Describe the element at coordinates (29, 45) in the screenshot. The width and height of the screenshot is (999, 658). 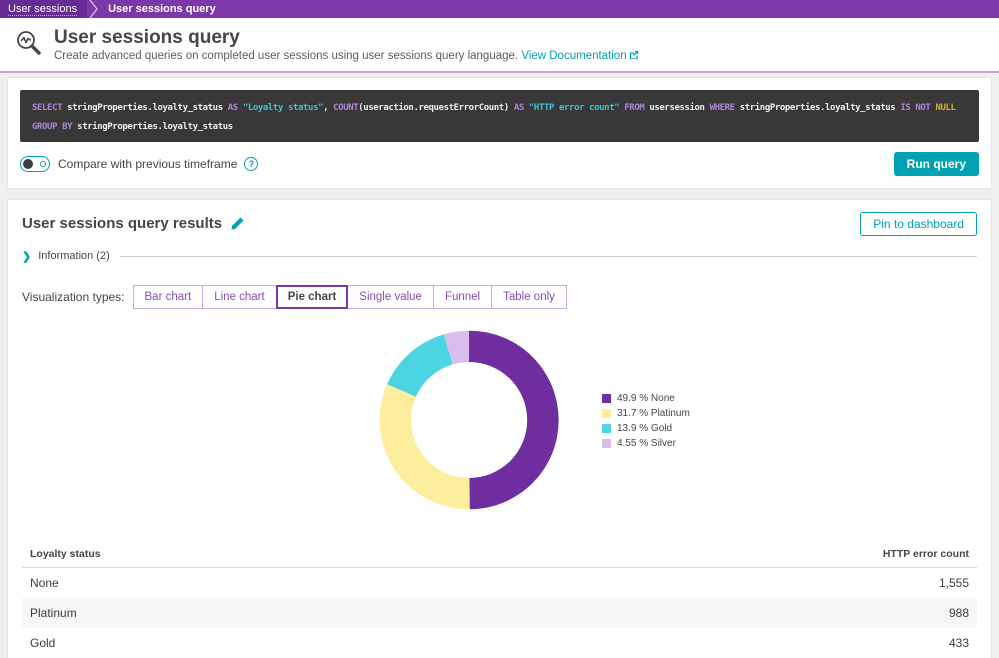
I see `user-sessions-query-icon` at that location.